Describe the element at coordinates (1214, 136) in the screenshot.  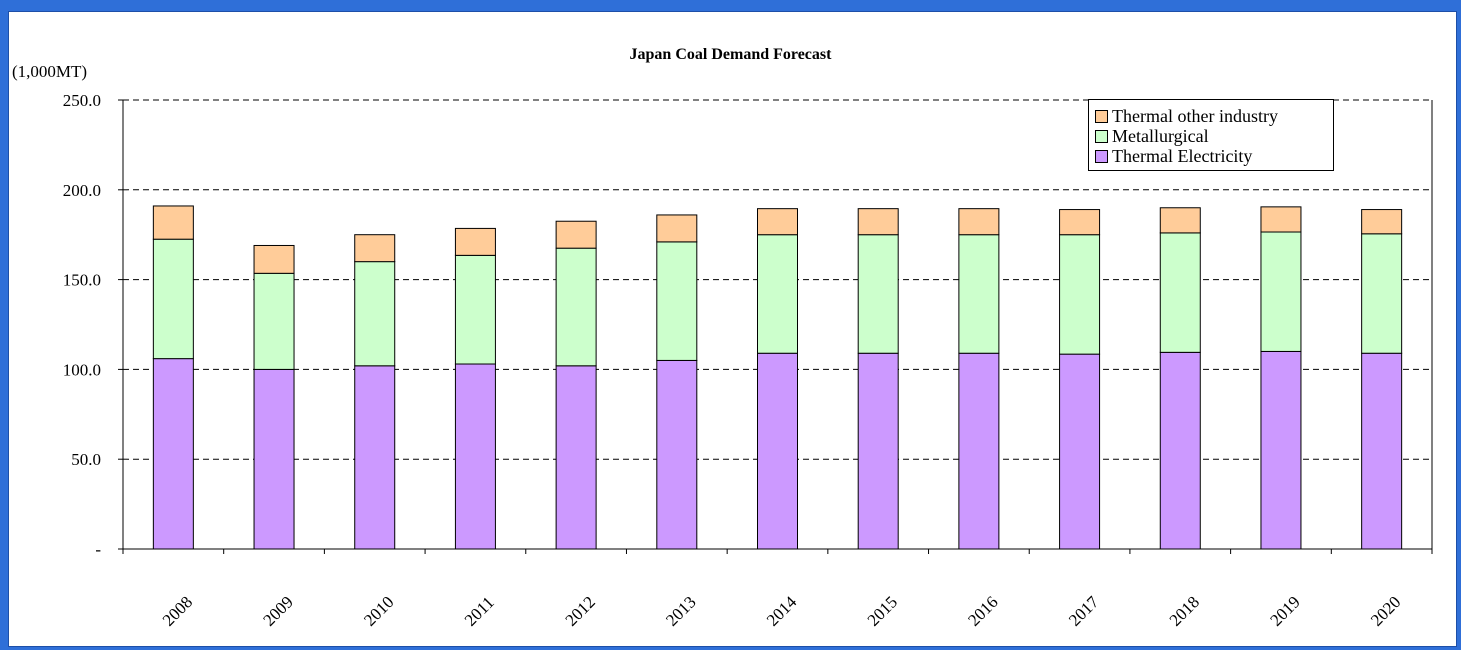
I see `legend-item-metallurgical: Metallurgical` at that location.